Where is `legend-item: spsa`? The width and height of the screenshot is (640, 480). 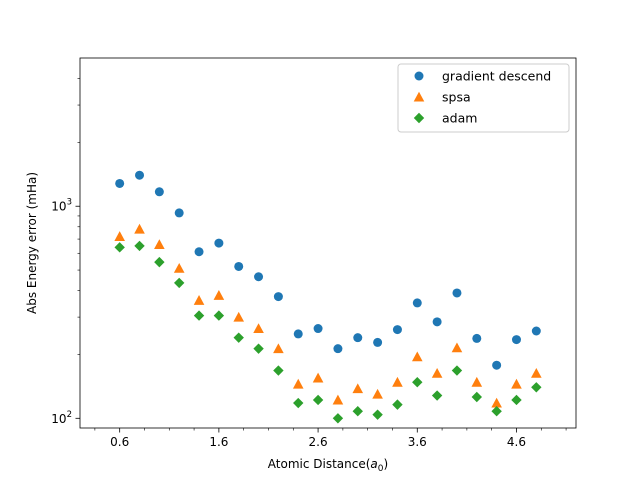
legend-item: spsa is located at coordinates (442, 97).